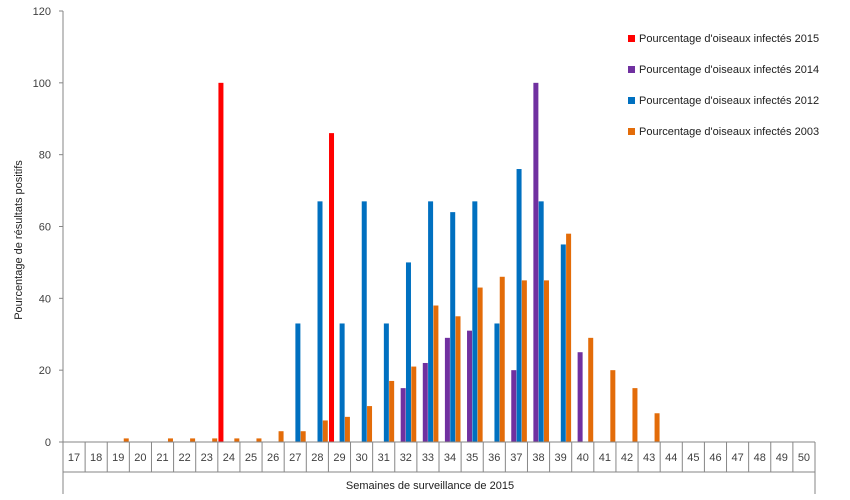  What do you see at coordinates (19, 240) in the screenshot?
I see `y-axis-label: Pourcentage de résultats positifs` at bounding box center [19, 240].